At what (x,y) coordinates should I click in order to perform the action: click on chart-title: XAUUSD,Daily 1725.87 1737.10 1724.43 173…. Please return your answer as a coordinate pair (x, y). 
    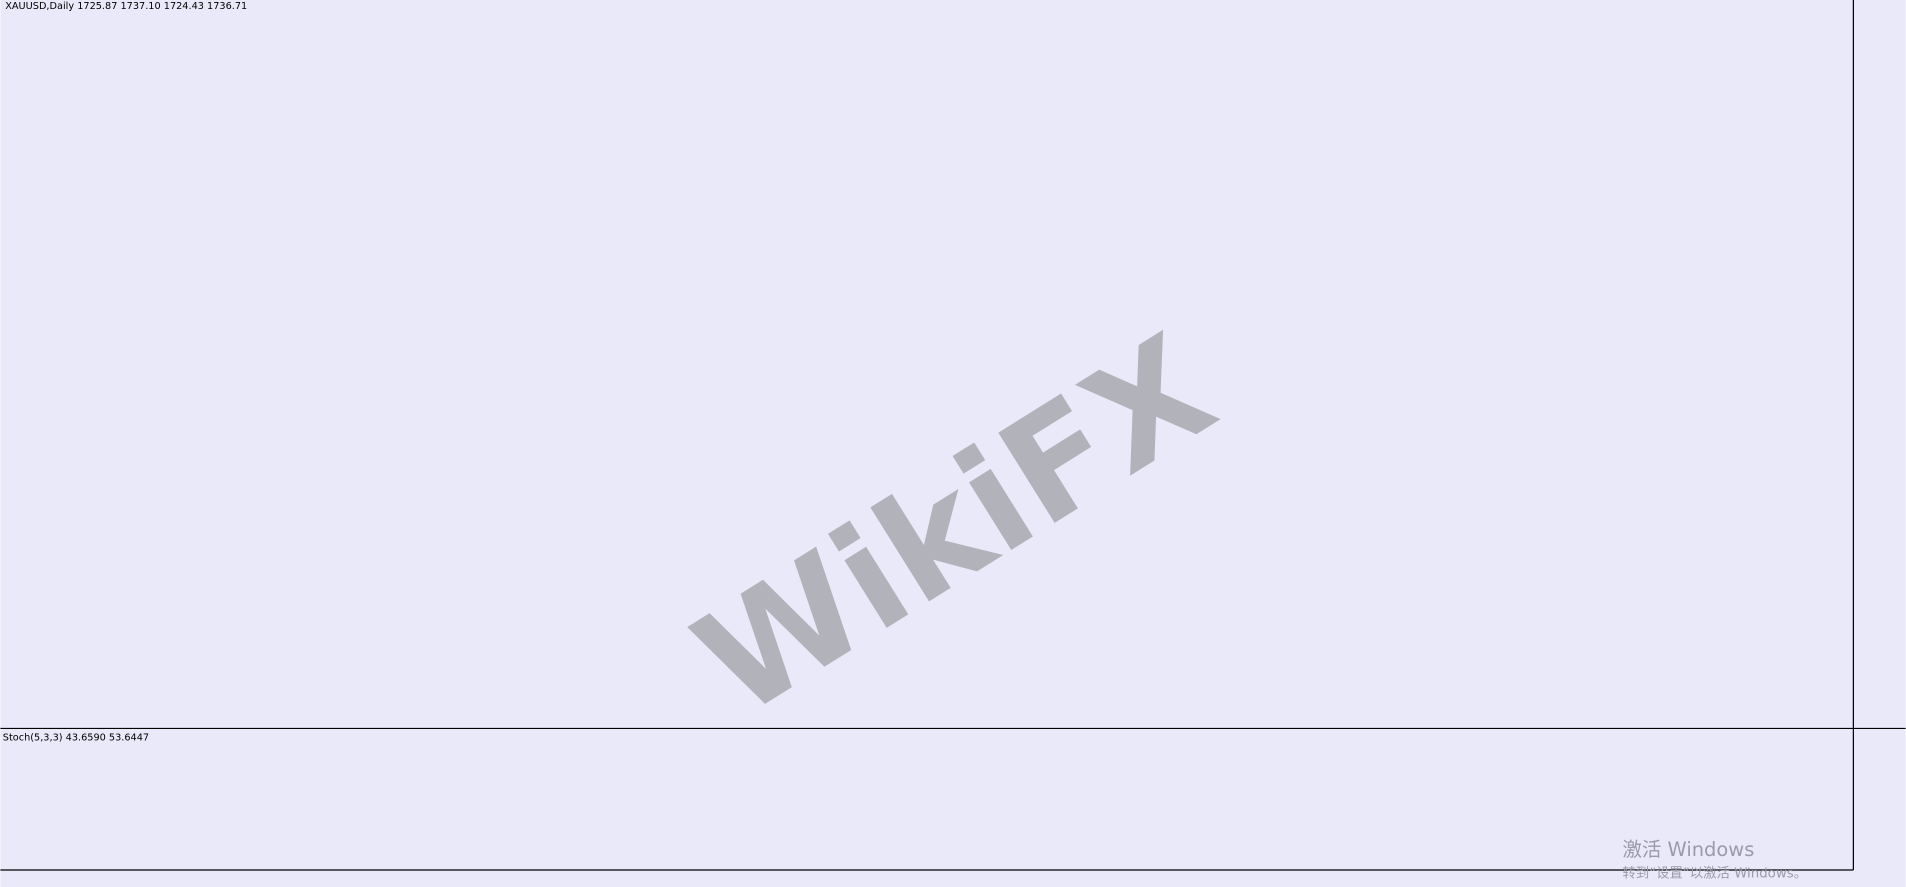
    Looking at the image, I should click on (126, 6).